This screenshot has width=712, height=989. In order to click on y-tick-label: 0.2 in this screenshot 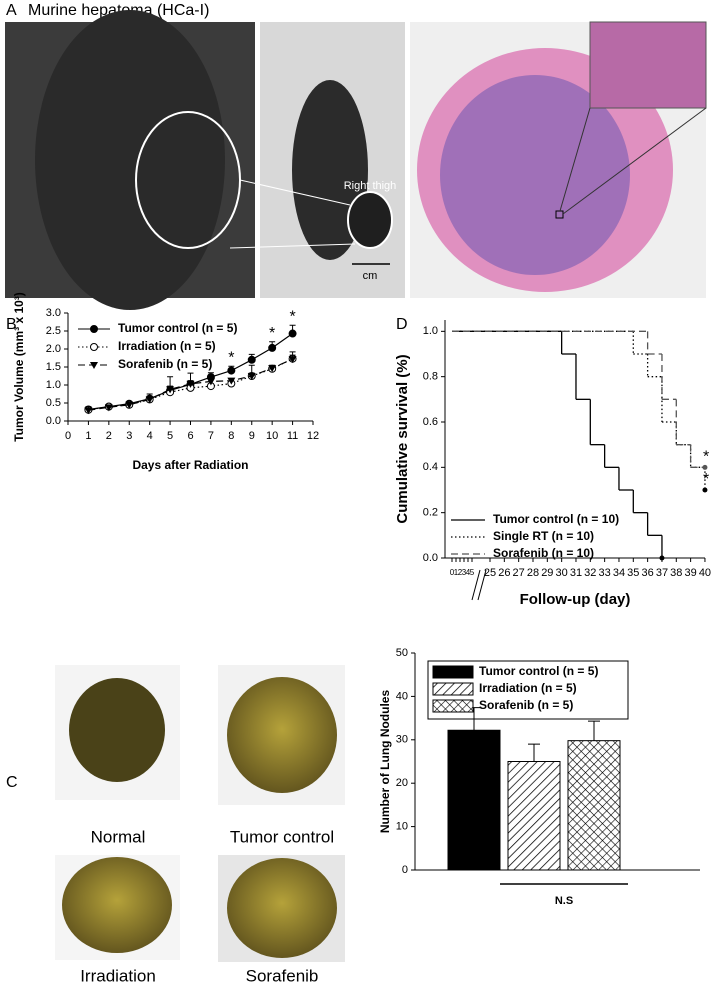, I will do `click(430, 513)`.